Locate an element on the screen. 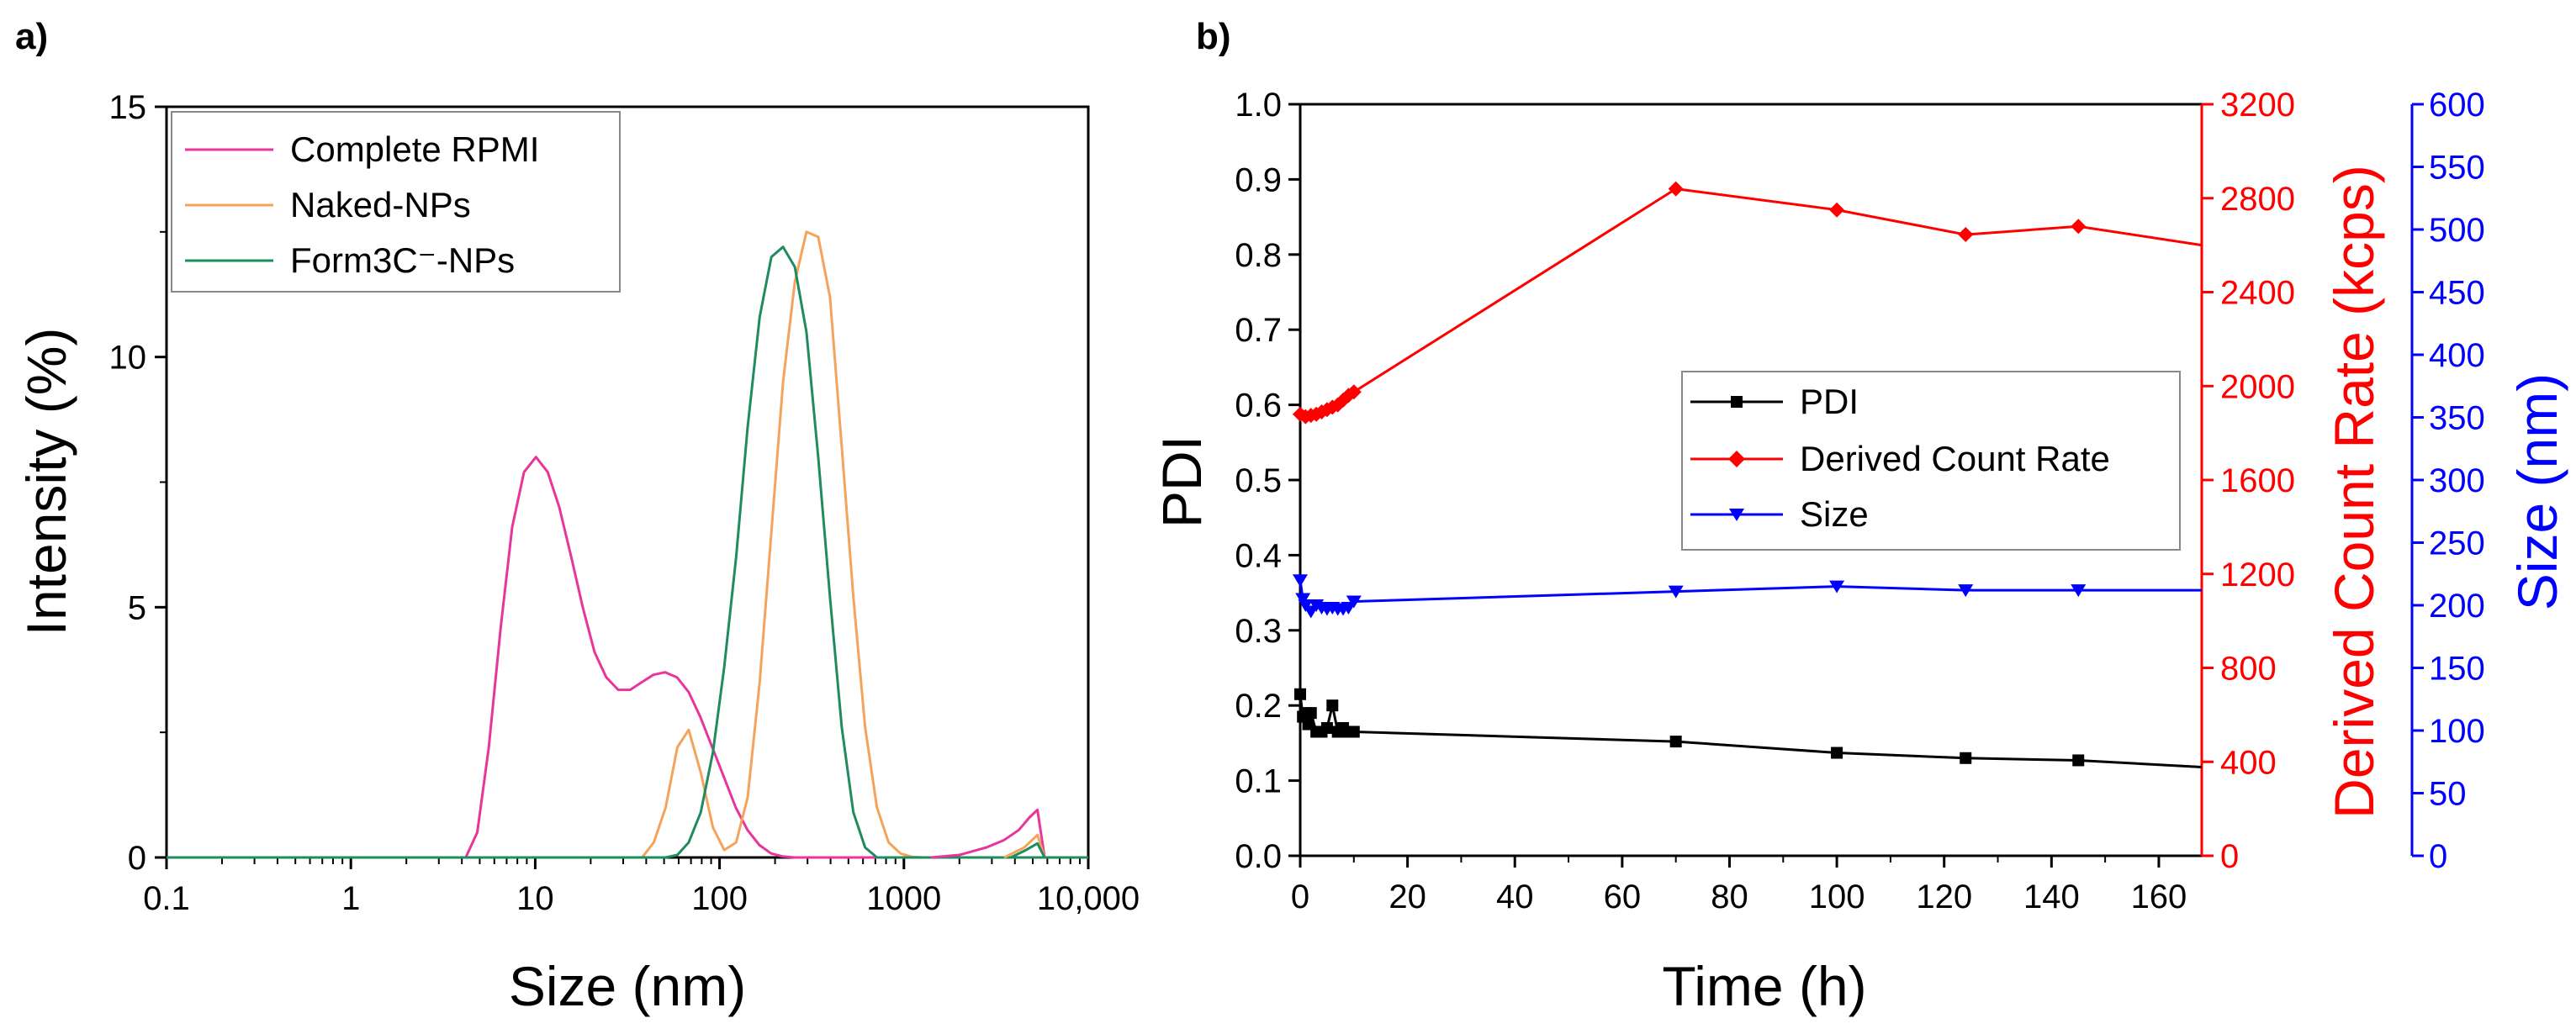 The image size is (2576, 1034). legend-b-marker-count-rate is located at coordinates (1736, 459).